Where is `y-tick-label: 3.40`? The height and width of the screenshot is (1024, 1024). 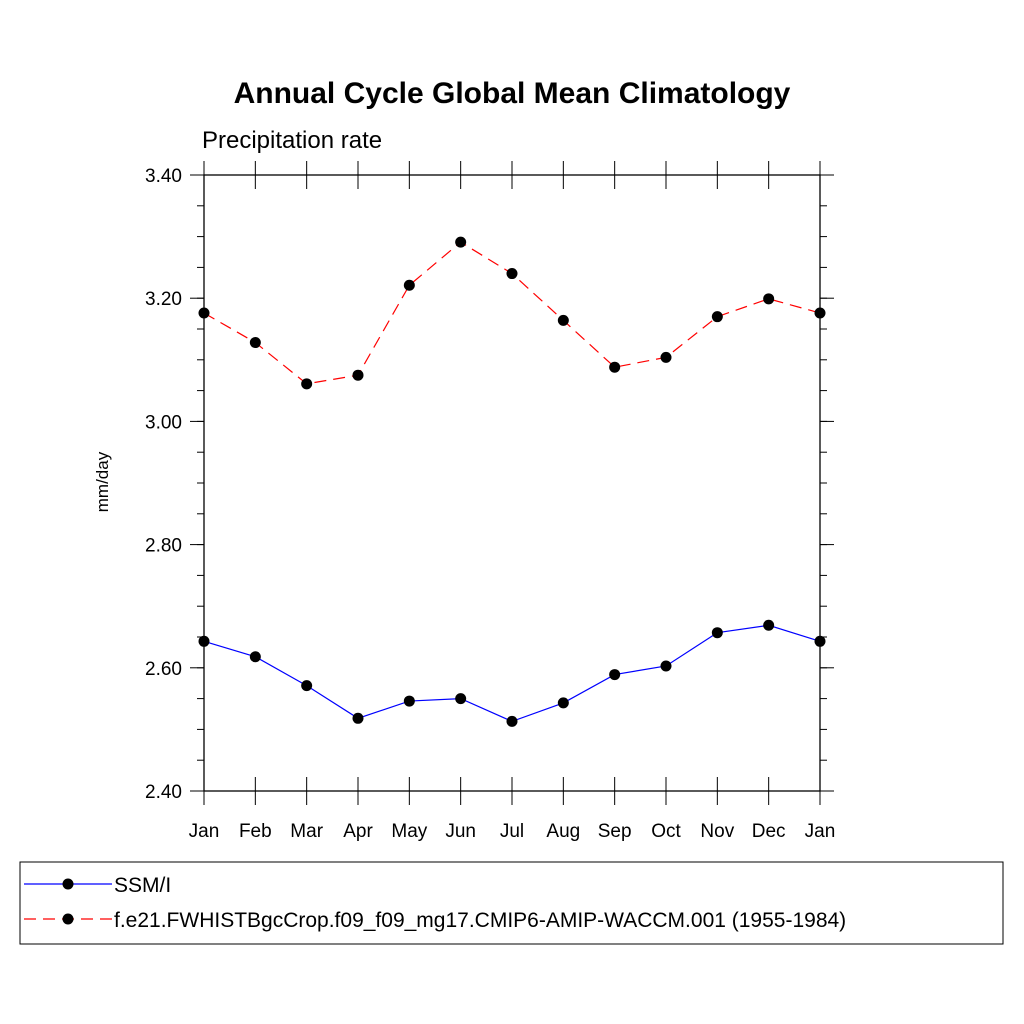
y-tick-label: 3.40 is located at coordinates (163, 176).